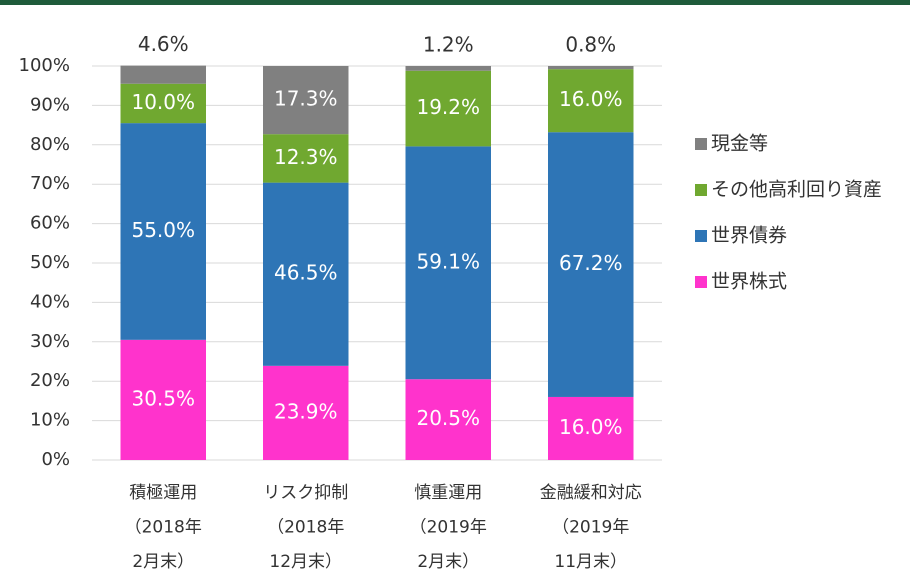  What do you see at coordinates (55, 459) in the screenshot?
I see `y-tick-label: 0%` at bounding box center [55, 459].